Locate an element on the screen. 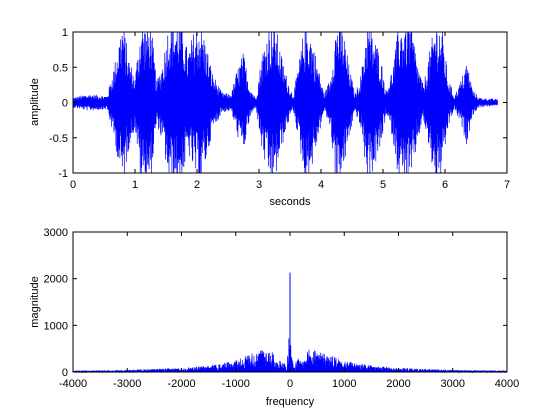 Image resolution: width=560 pixels, height=420 pixels. spectrum-xtick-label: 4000 is located at coordinates (507, 384).